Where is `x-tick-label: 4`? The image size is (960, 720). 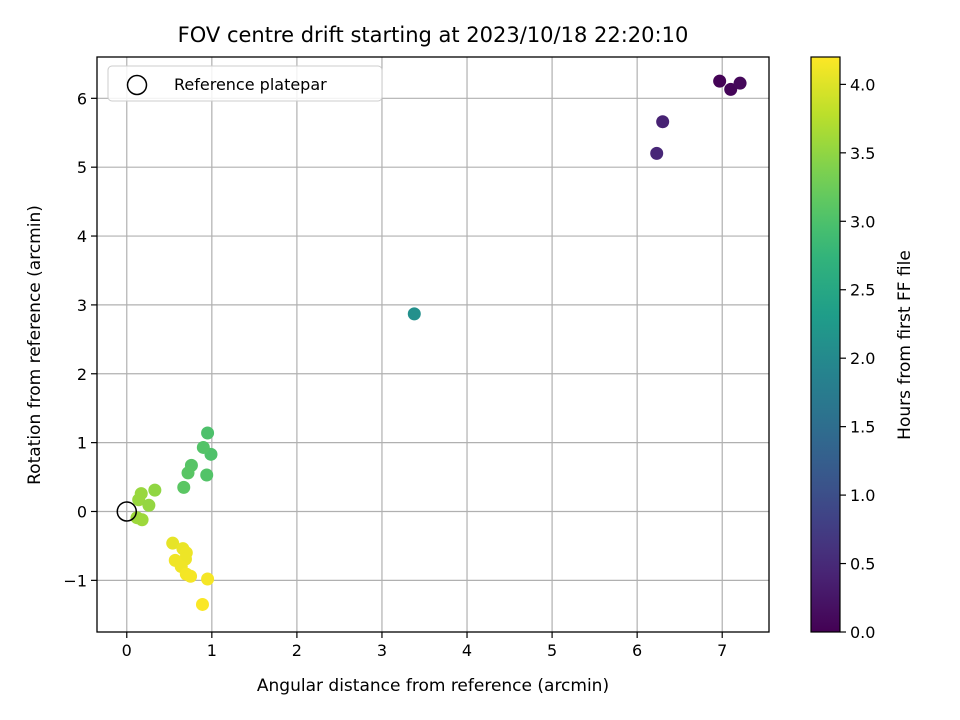 x-tick-label: 4 is located at coordinates (467, 650).